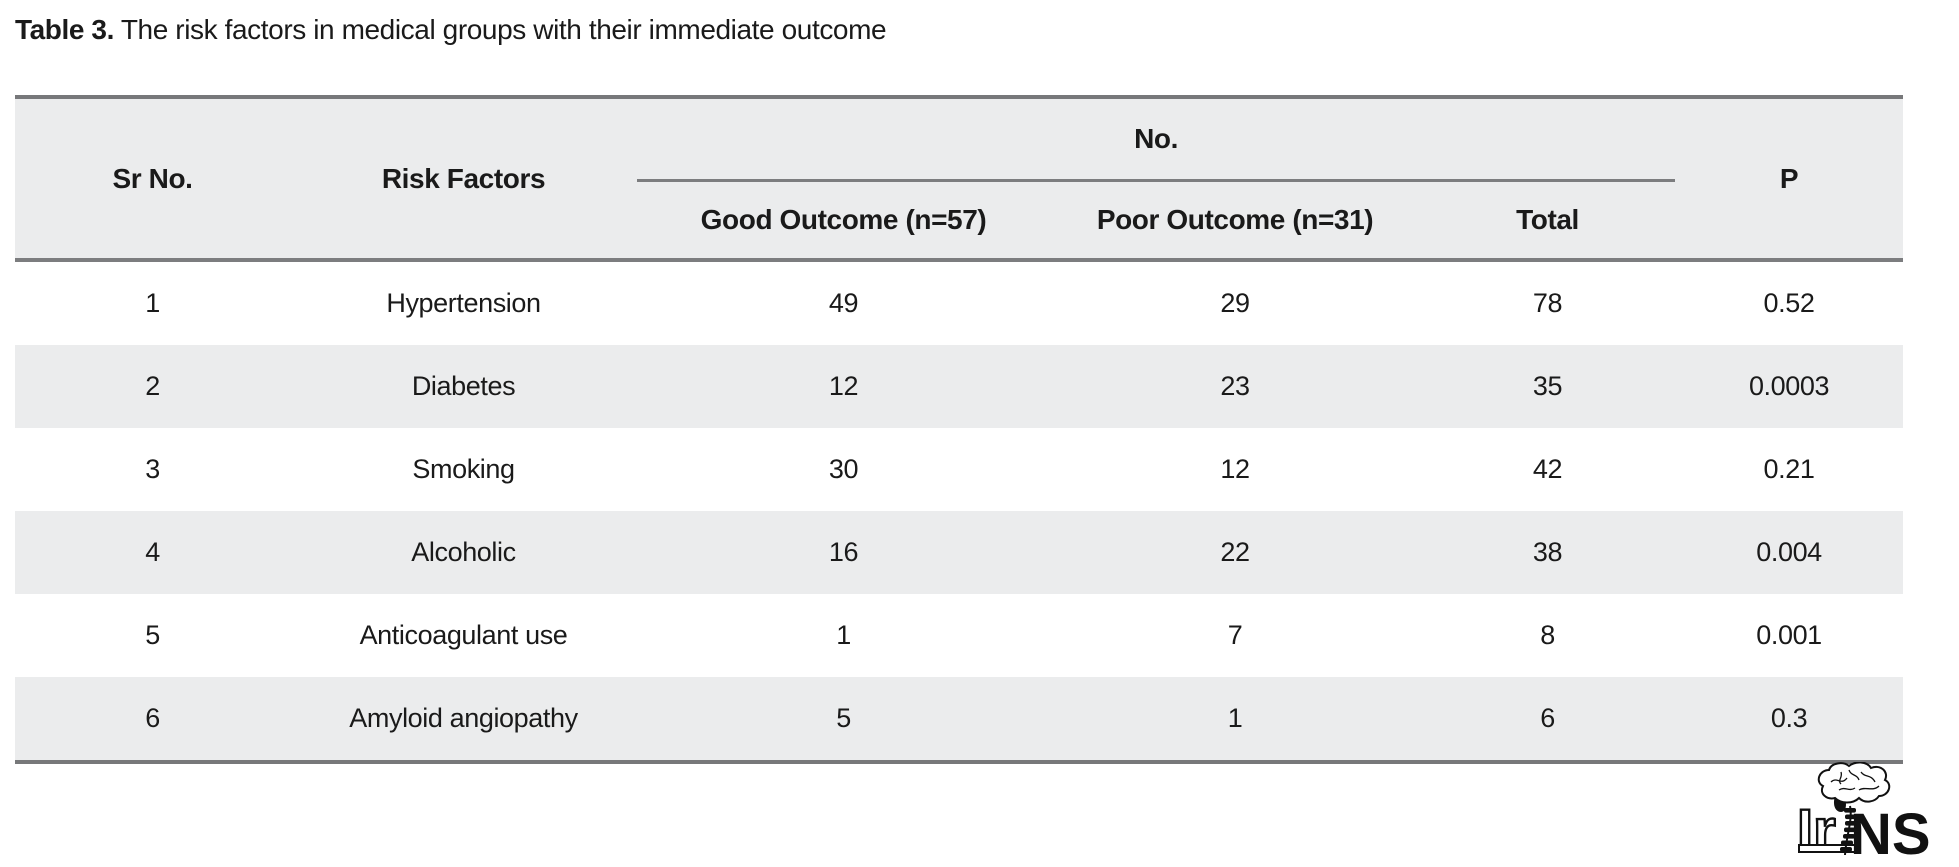 The image size is (1959, 867). Describe the element at coordinates (1547, 552) in the screenshot. I see `cell-total: 38` at that location.